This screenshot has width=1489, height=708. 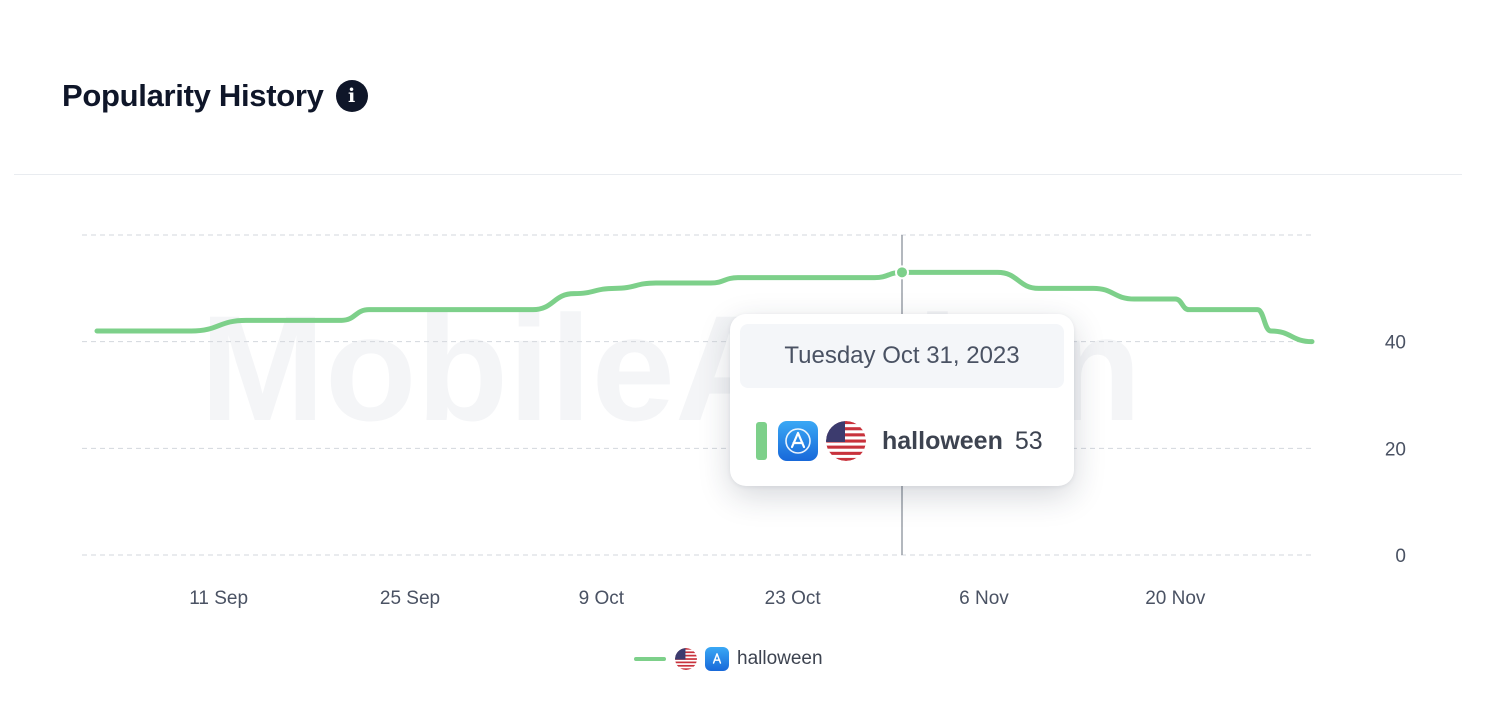 I want to click on tooltip-row: halloween 53, so click(x=899, y=441).